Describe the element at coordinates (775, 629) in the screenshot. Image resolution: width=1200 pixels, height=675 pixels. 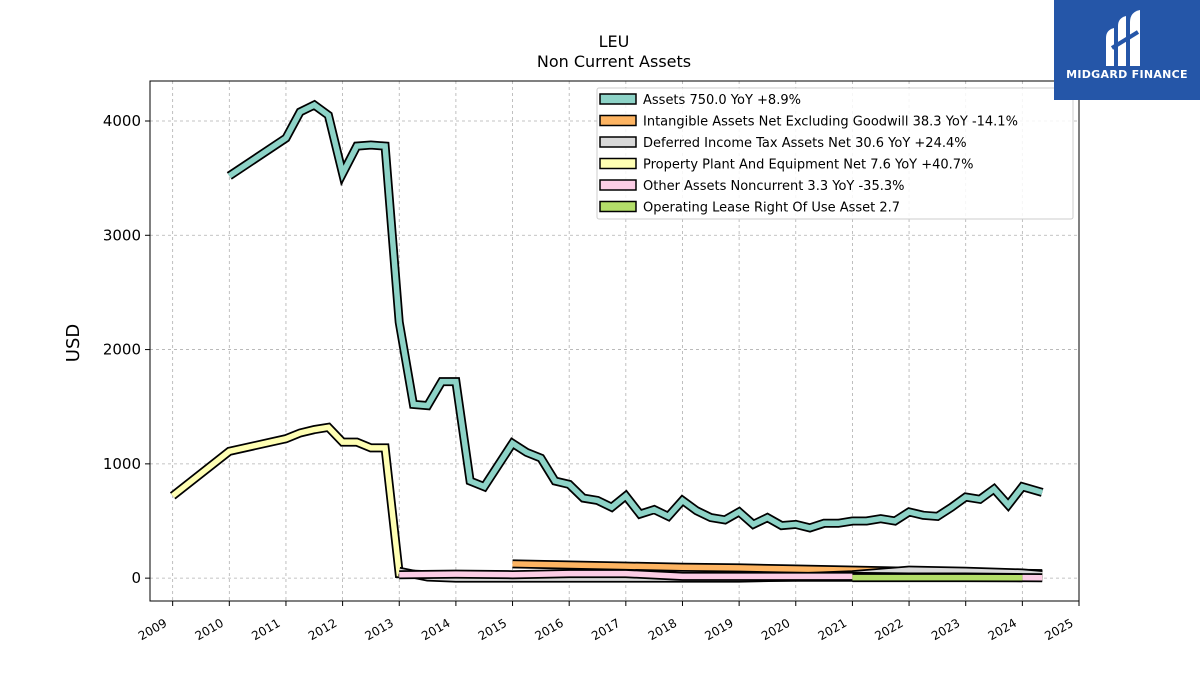
I see `x-tick-label: 2020` at that location.